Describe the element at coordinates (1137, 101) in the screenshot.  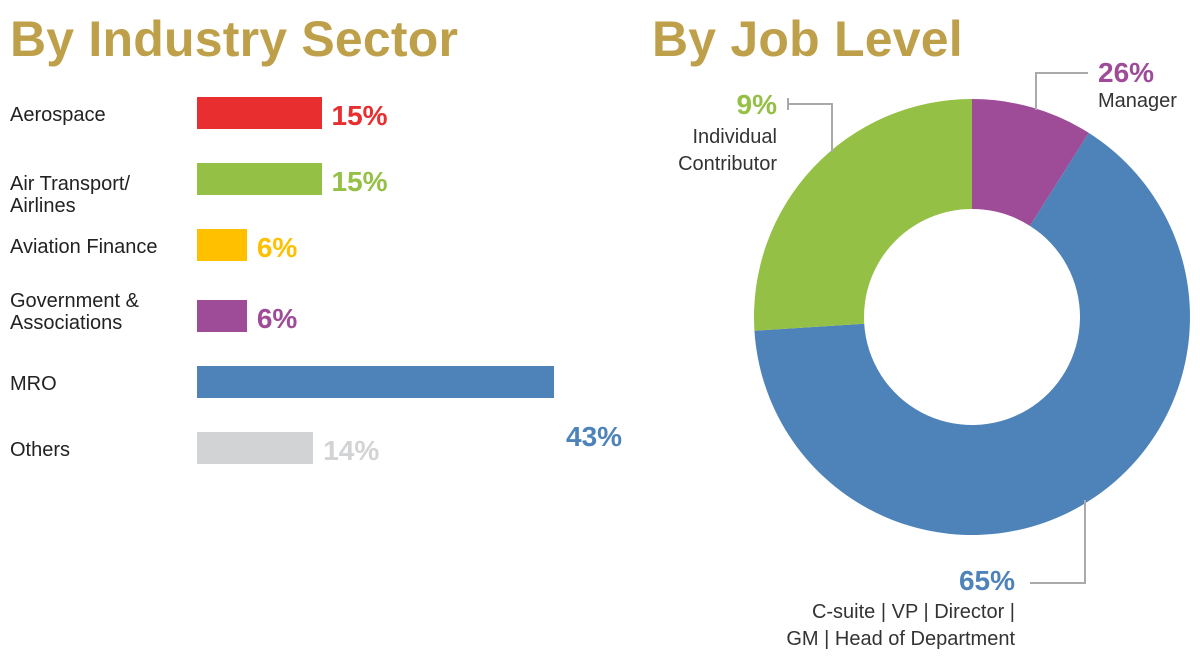
I see `donut-label-manager: Manager` at that location.